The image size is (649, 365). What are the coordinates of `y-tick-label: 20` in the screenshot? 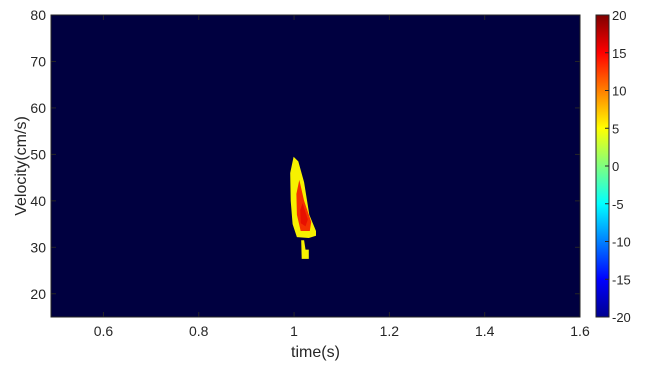 It's located at (38, 294).